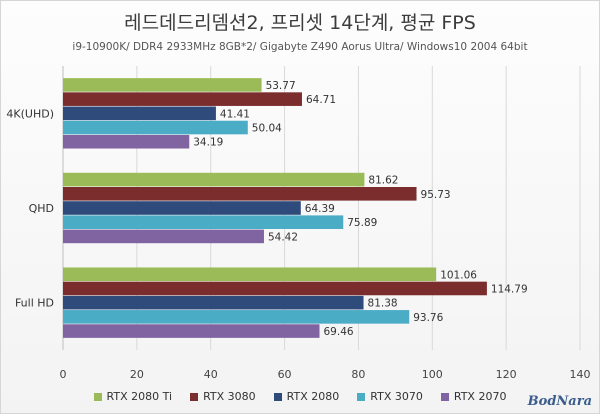 Image resolution: width=600 pixels, height=414 pixels. What do you see at coordinates (339, 332) in the screenshot?
I see `data-label: 69.46` at bounding box center [339, 332].